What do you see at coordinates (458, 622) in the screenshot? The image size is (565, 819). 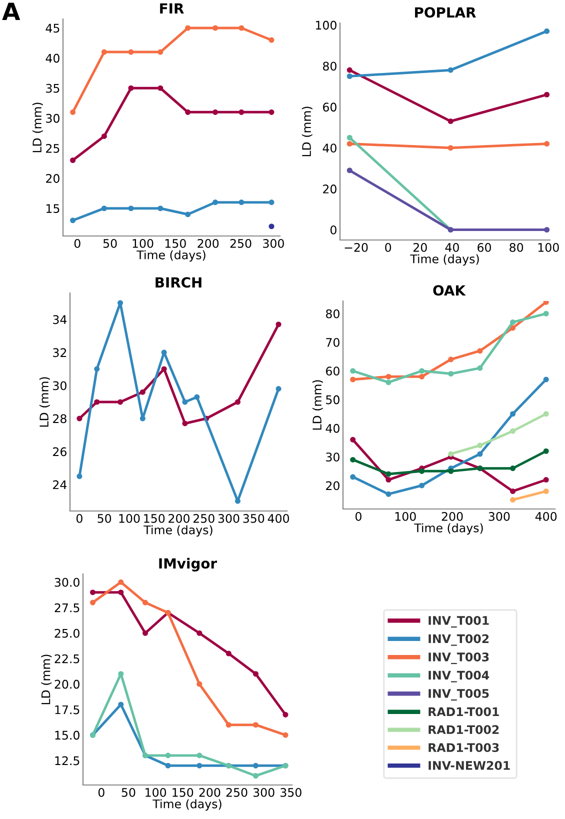 I see `legend-label: INV_T001` at bounding box center [458, 622].